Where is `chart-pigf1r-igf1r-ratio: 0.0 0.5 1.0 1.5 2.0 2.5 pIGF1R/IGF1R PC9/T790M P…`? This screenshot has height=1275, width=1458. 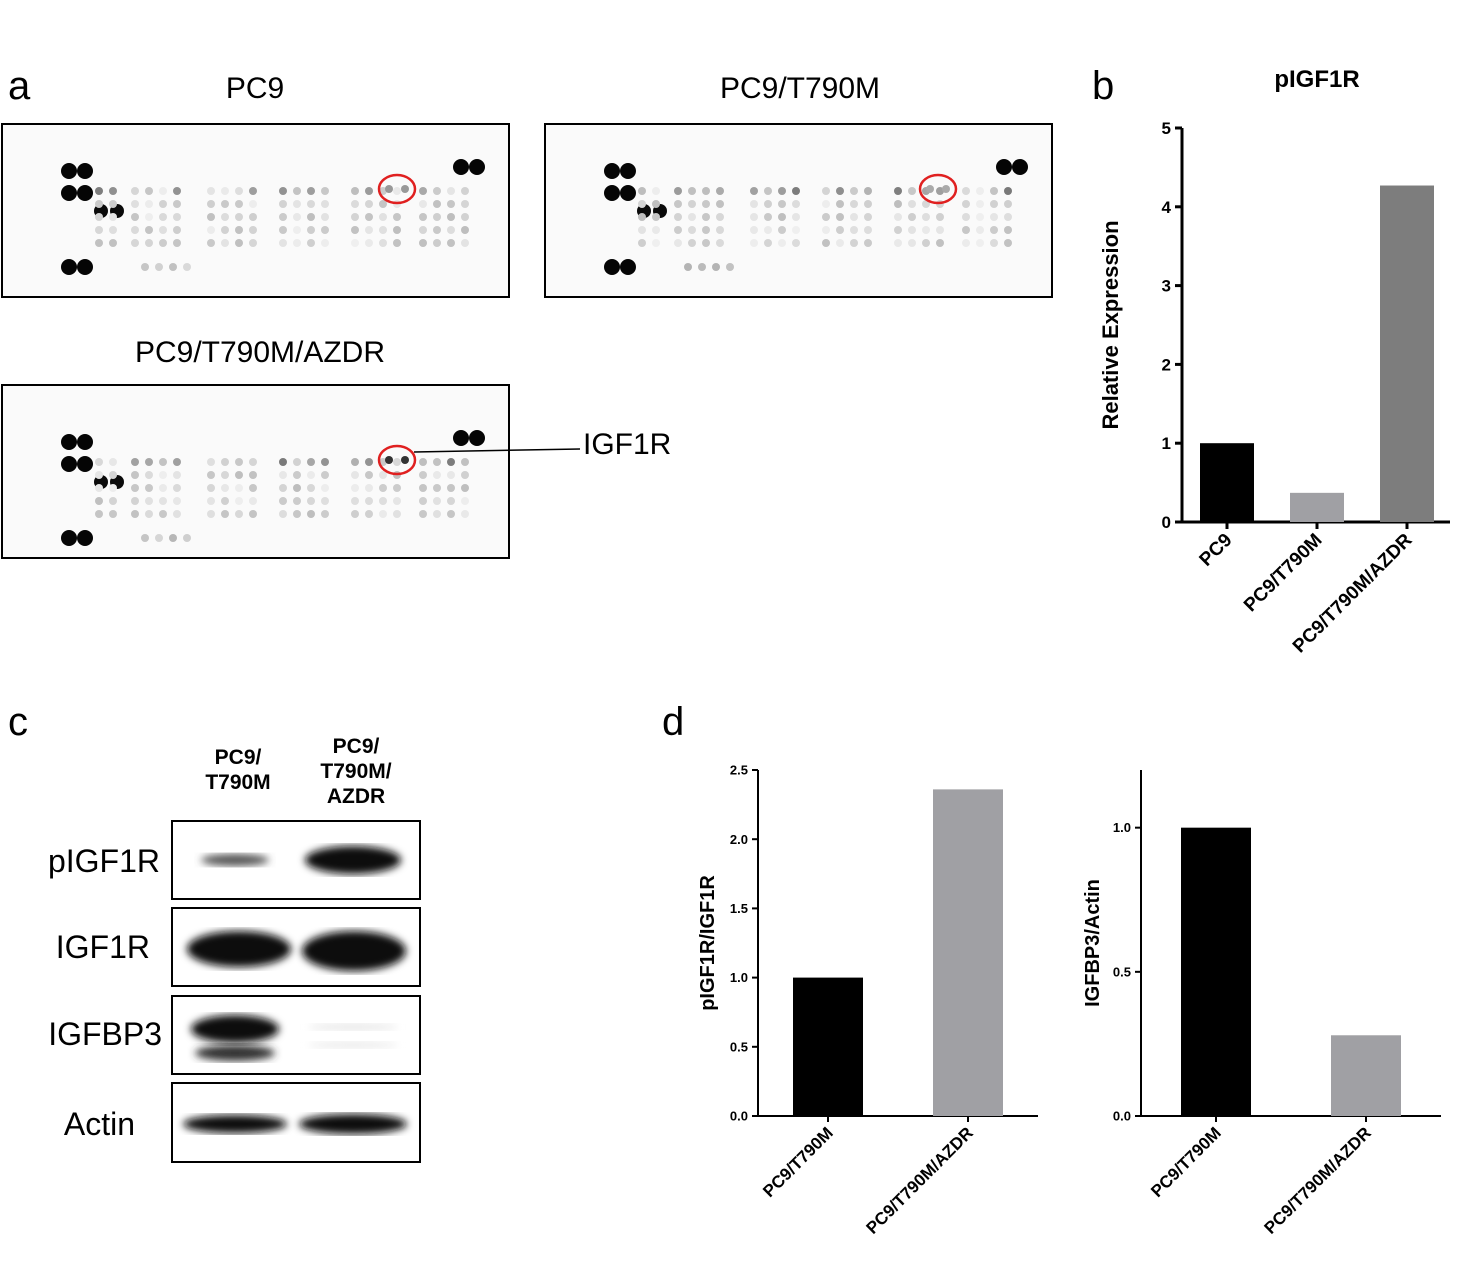 chart-pigf1r-igf1r-ratio: 0.0 0.5 1.0 1.5 2.0 2.5 pIGF1R/IGF1R PC9/T790M P… is located at coordinates (867, 1000).